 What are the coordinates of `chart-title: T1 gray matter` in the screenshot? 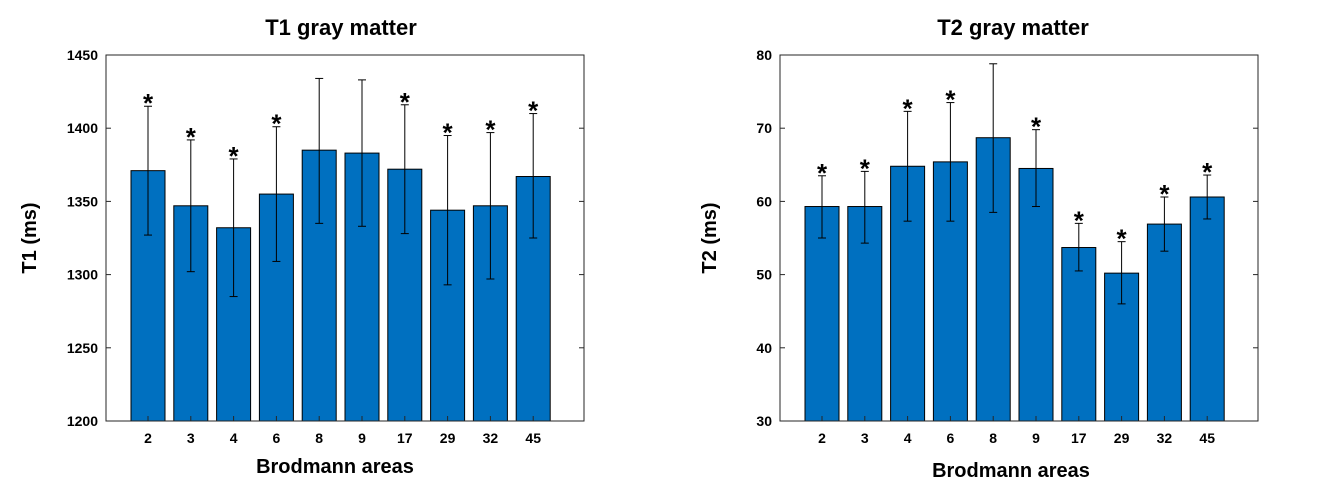 It's located at (341, 27).